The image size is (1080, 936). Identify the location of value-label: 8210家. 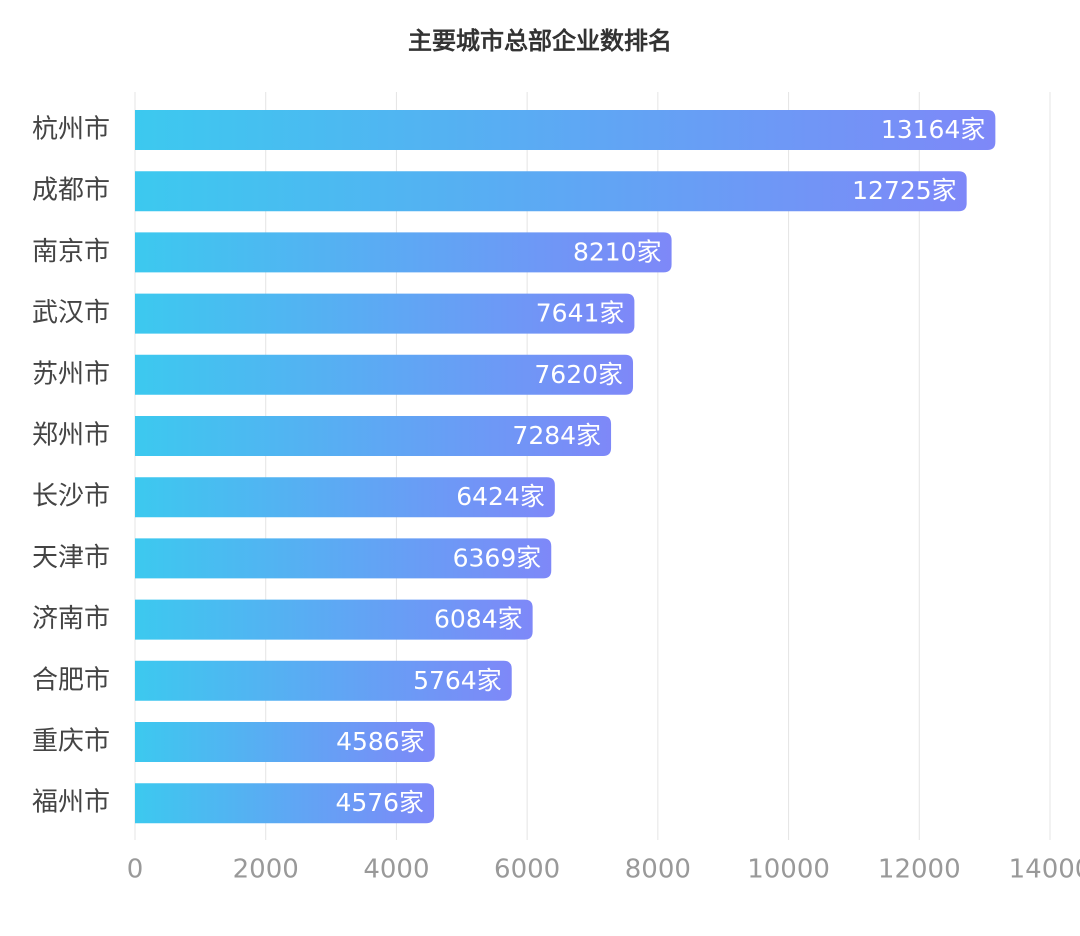
(617, 251).